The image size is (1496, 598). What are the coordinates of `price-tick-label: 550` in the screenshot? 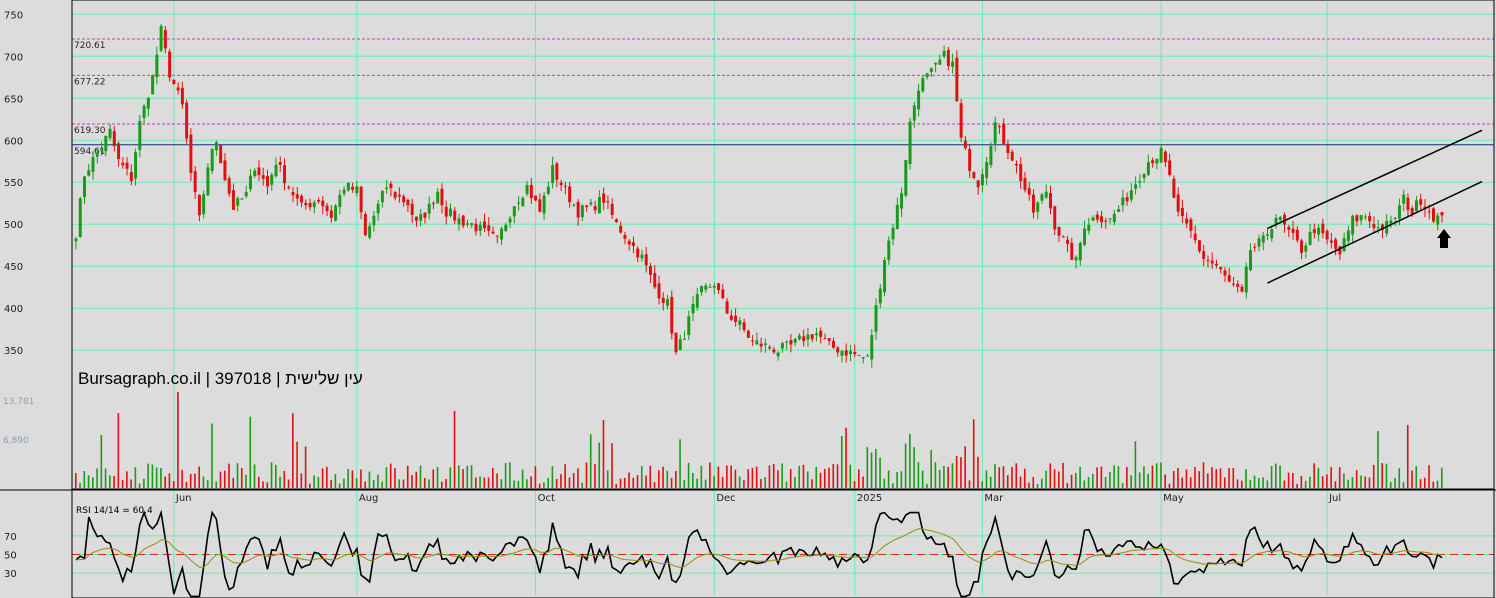 It's located at (13, 183).